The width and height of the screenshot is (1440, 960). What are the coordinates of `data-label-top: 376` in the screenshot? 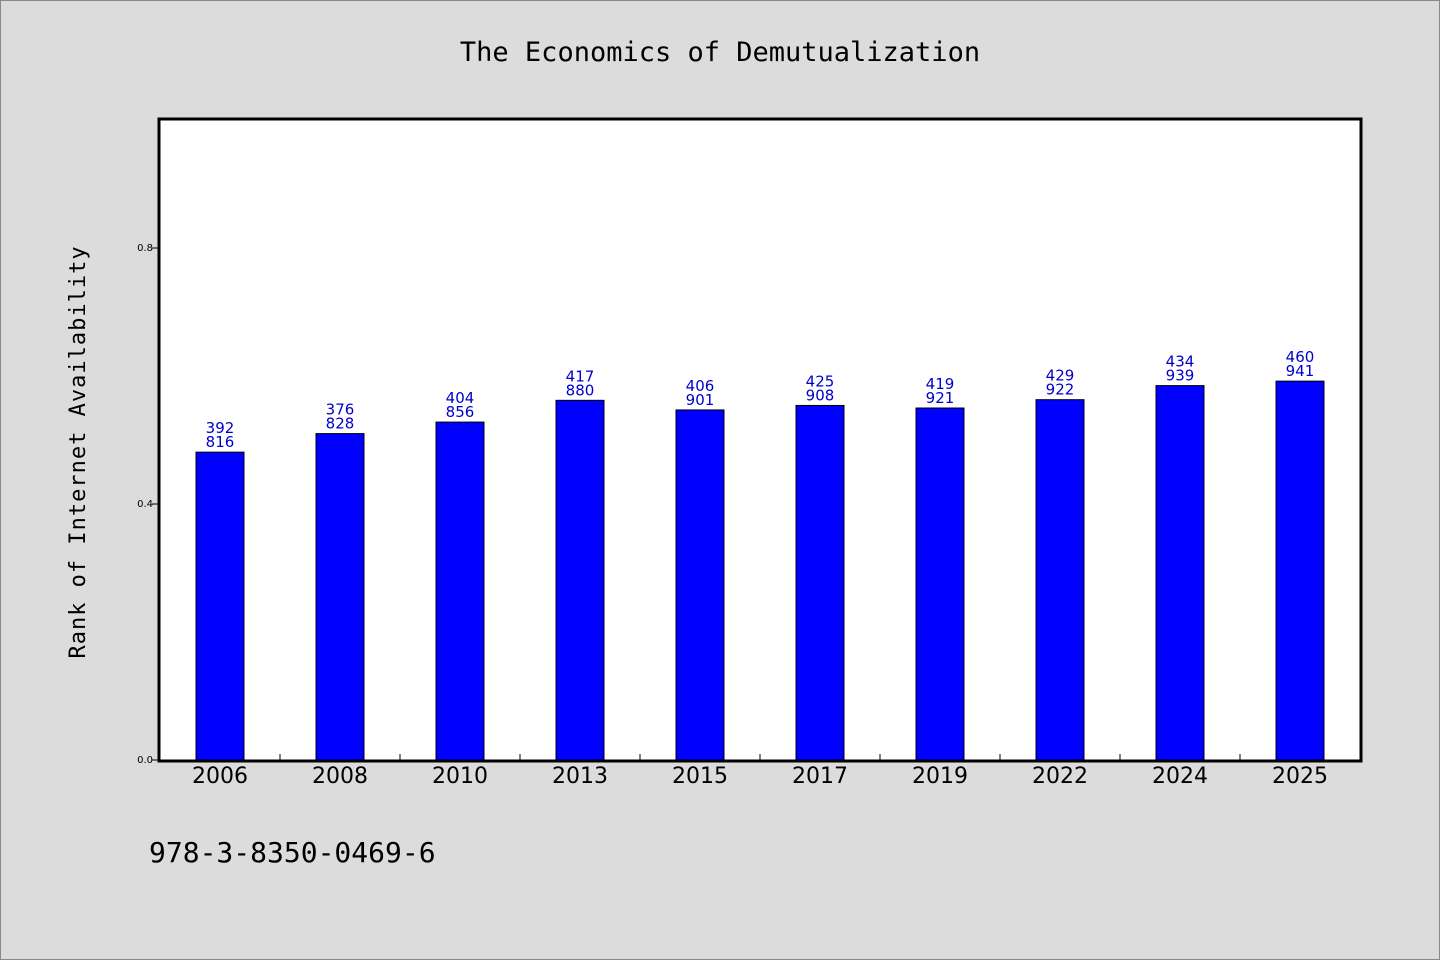 It's located at (340, 410).